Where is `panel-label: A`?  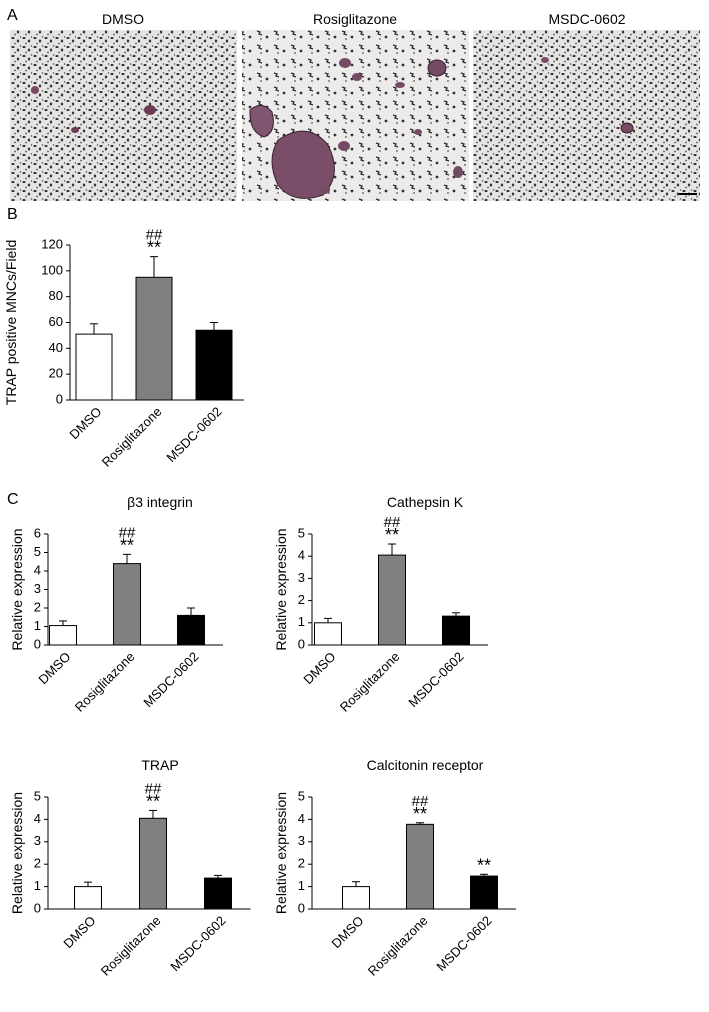
panel-label: A is located at coordinates (12, 15).